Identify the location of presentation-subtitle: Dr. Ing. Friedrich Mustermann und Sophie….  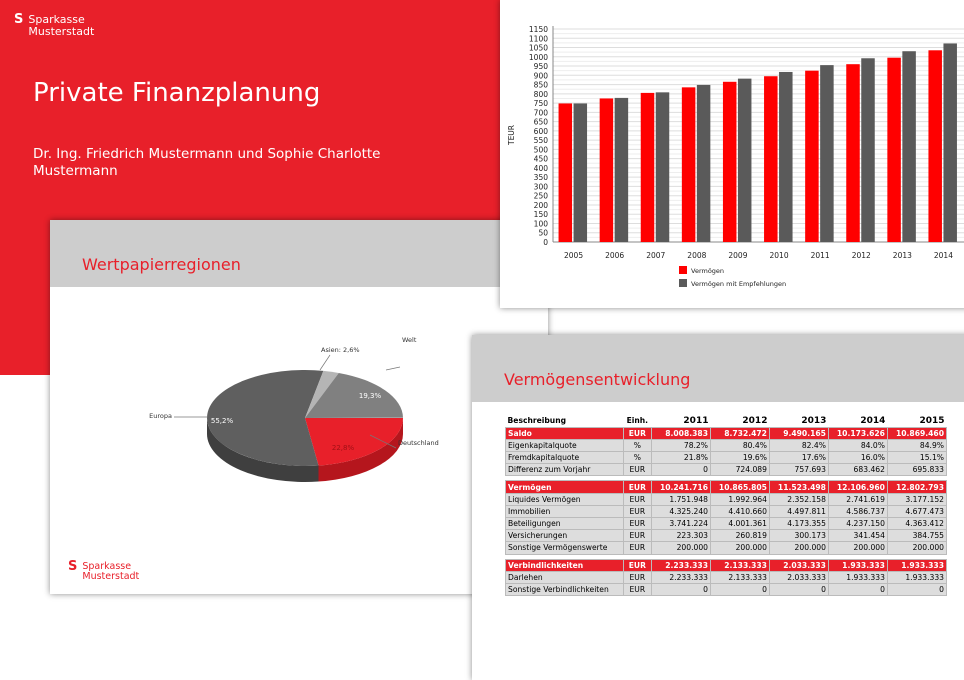
(207, 162).